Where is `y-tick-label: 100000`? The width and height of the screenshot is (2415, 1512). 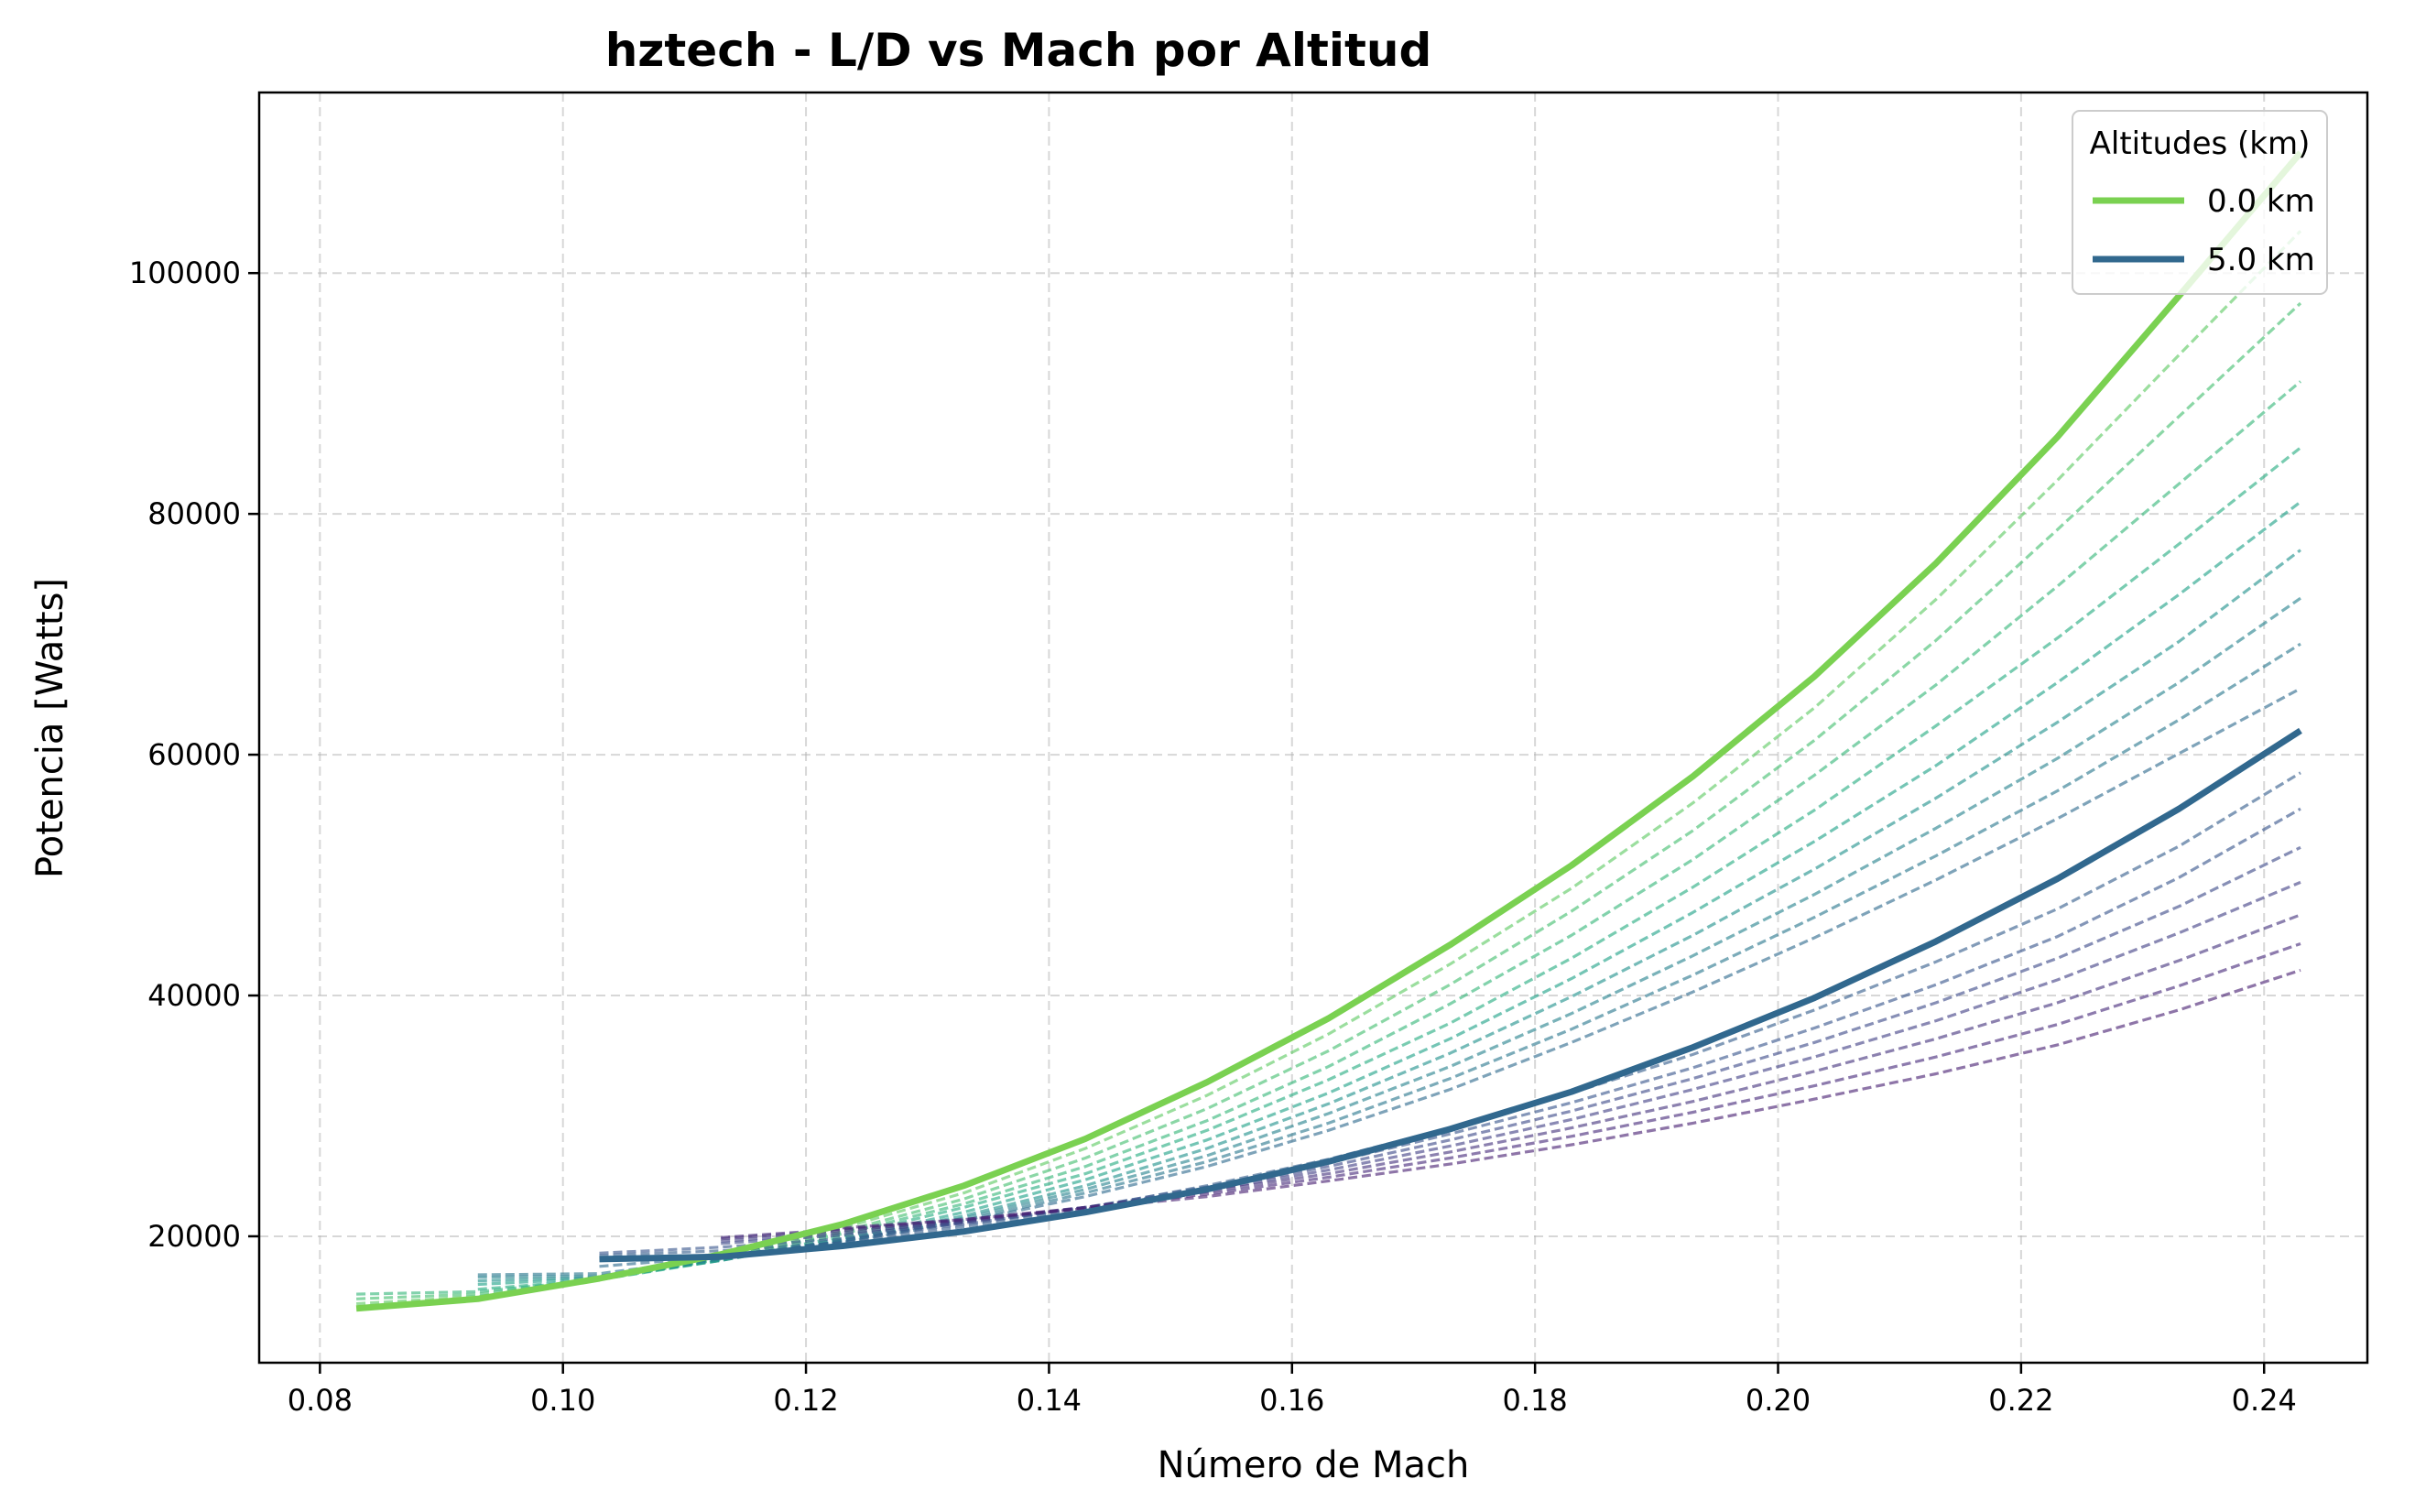
y-tick-label: 100000 is located at coordinates (185, 273).